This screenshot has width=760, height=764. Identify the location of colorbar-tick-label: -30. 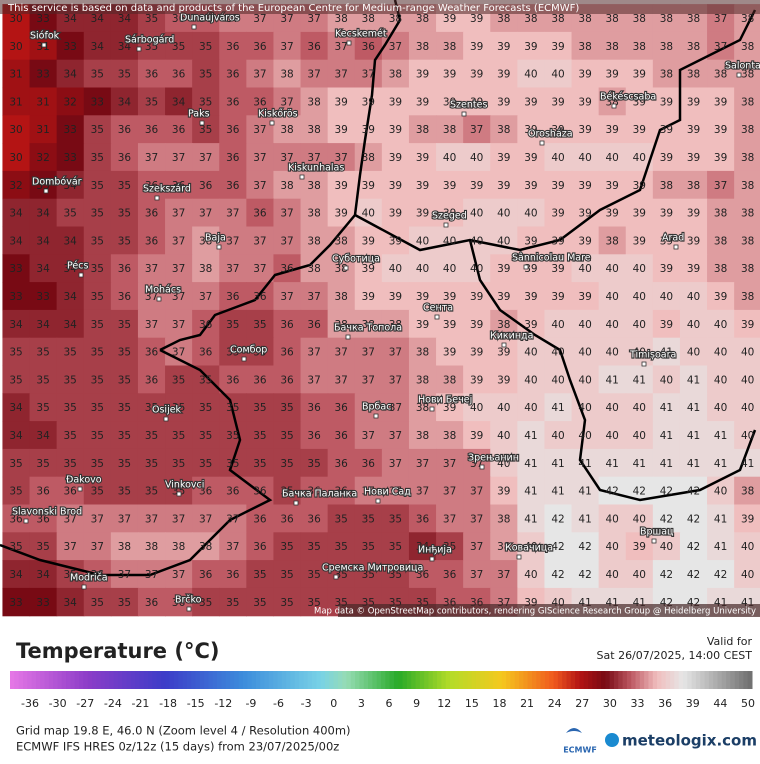
(58, 703).